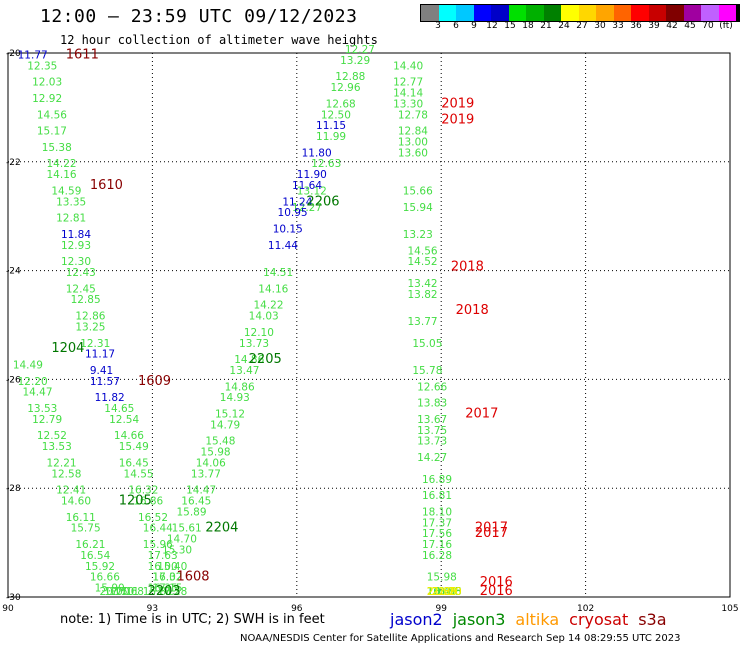  What do you see at coordinates (81, 518) in the screenshot?
I see `swh-value: 16.11` at bounding box center [81, 518].